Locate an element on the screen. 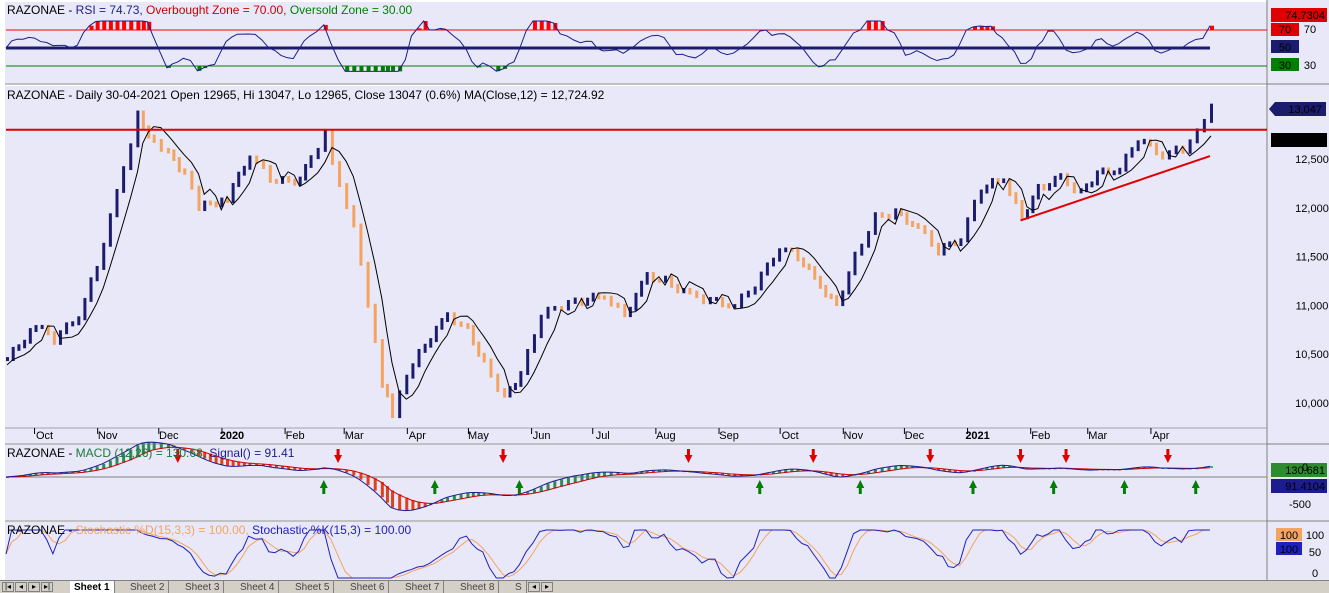 This screenshot has height=593, width=1329. tab-sheet-4: Sheet 4 is located at coordinates (257, 587).